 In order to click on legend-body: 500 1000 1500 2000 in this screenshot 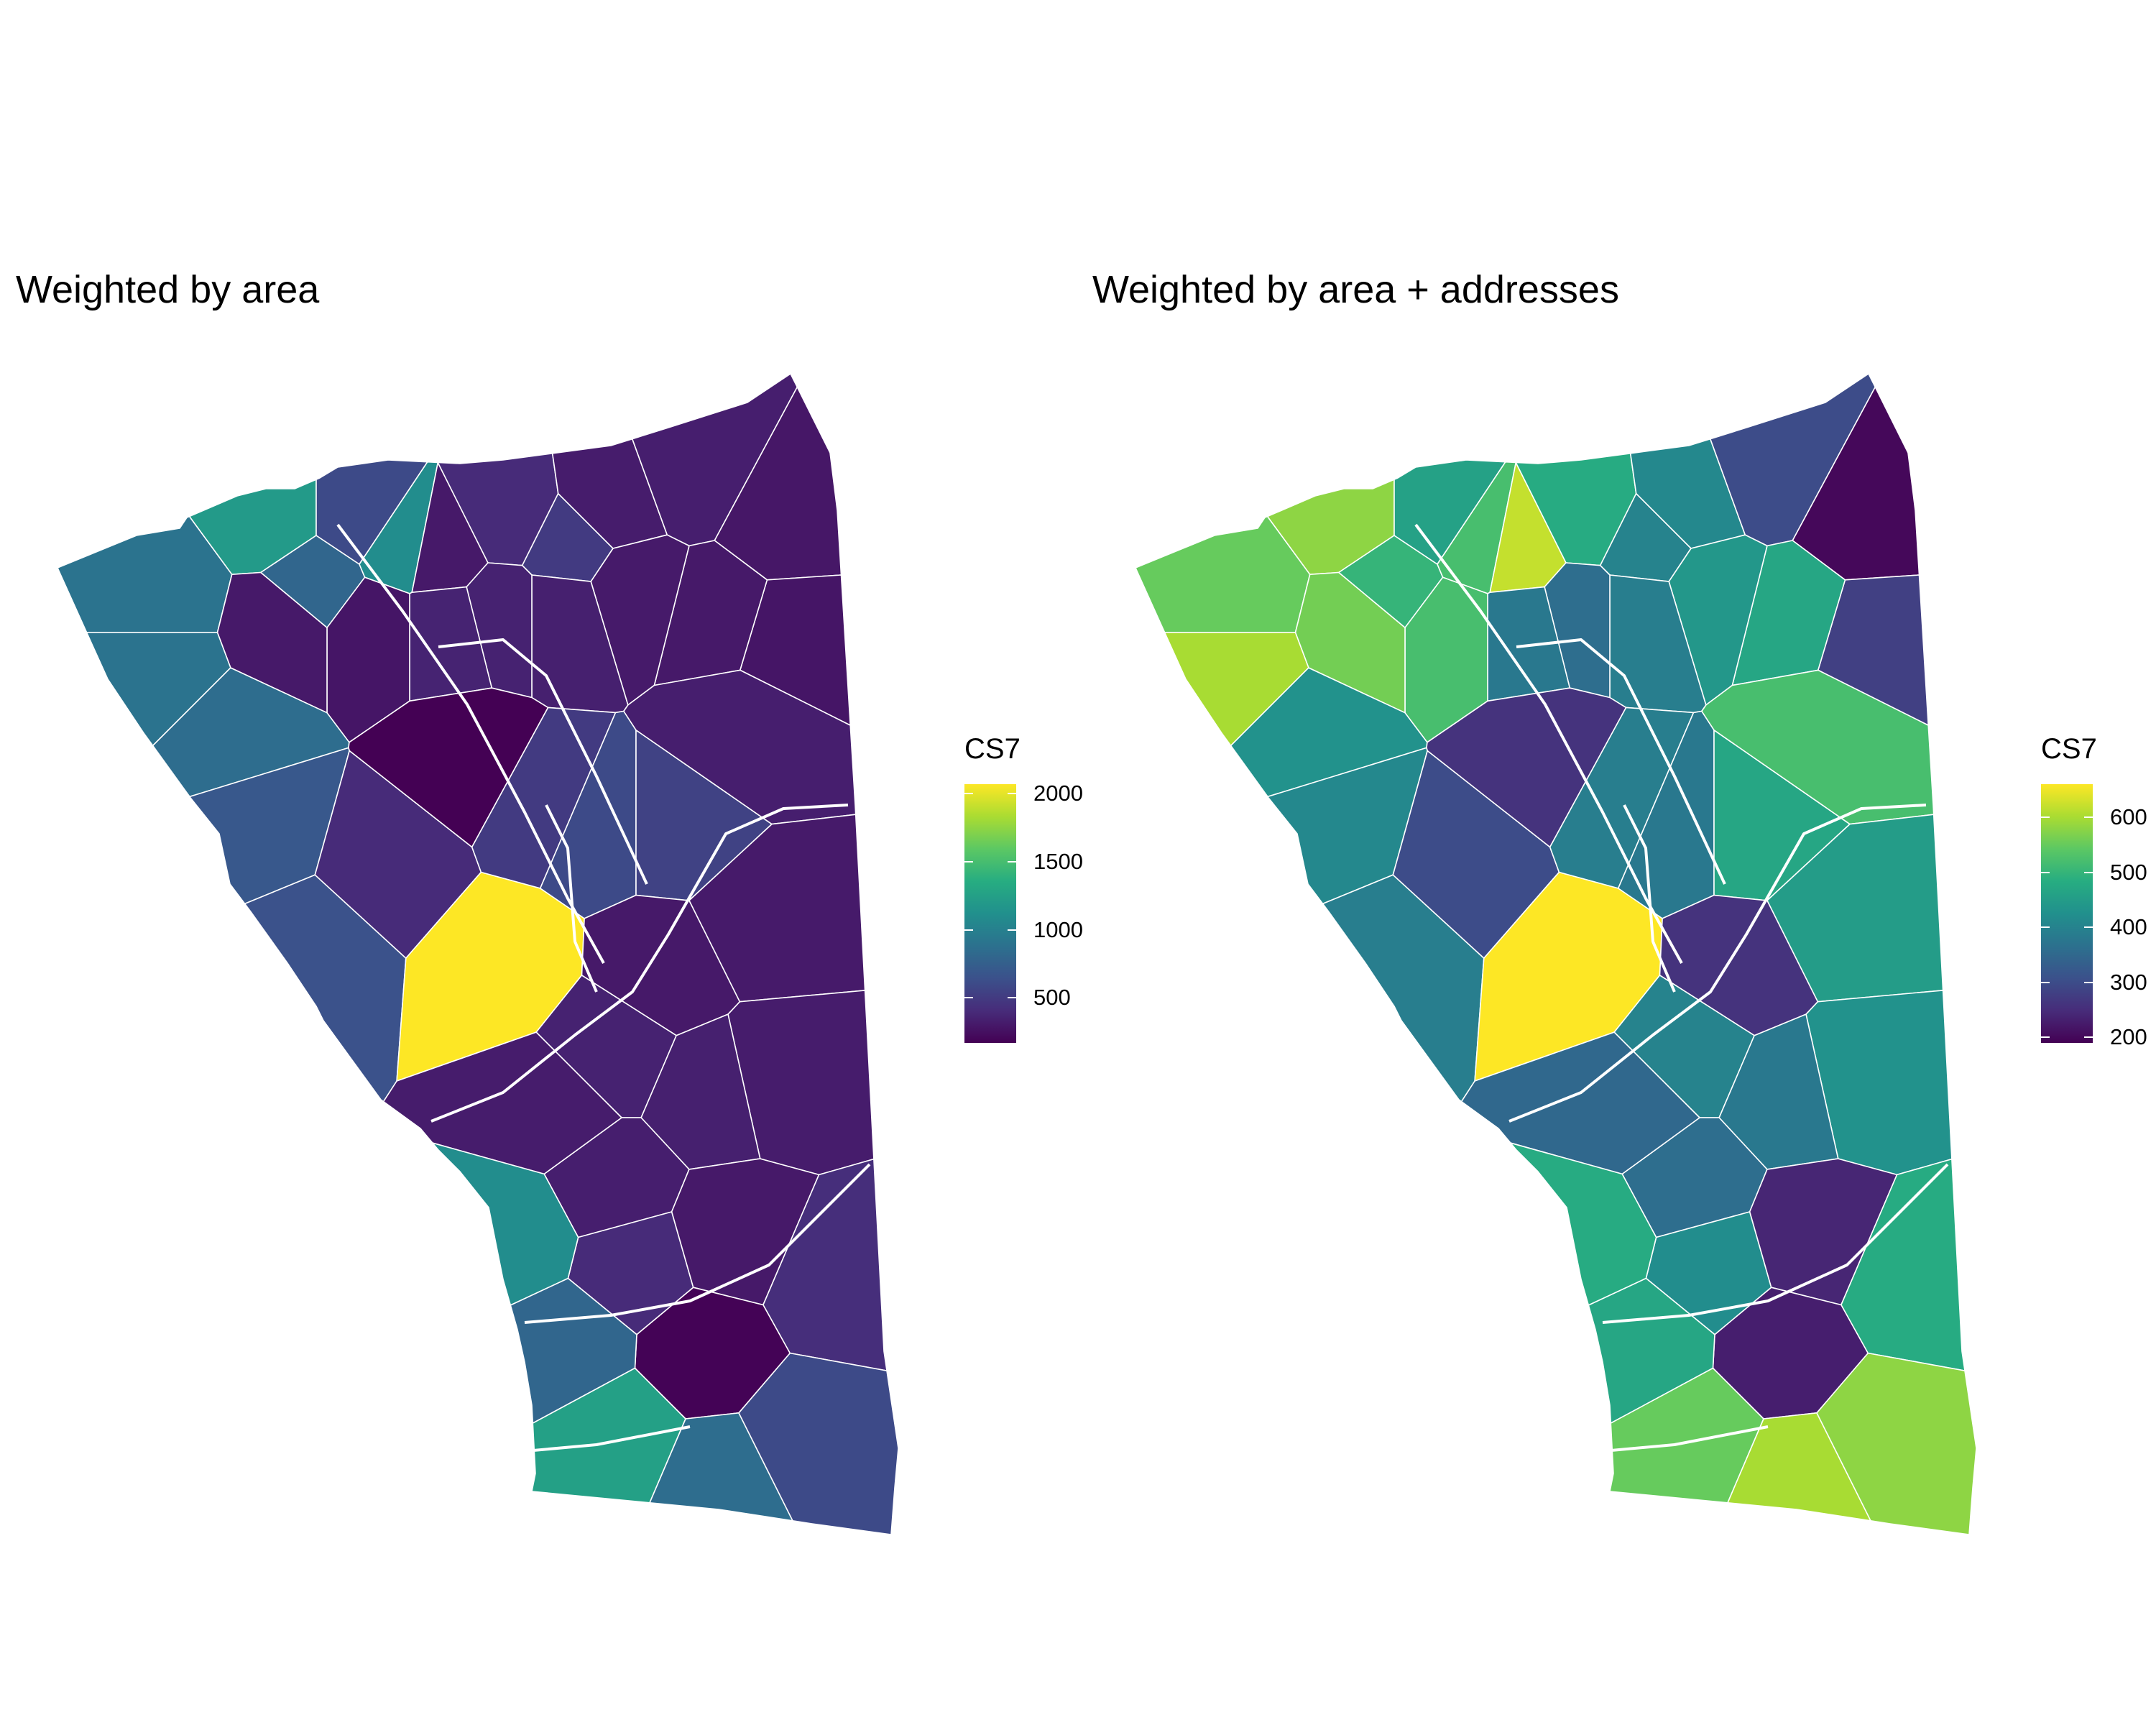, I will do `click(1024, 912)`.